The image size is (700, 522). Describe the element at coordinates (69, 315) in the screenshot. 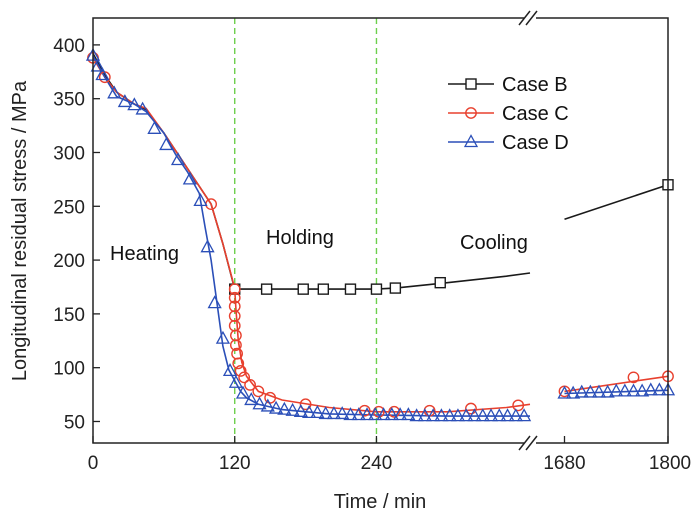

I see `y-tick-label: 150` at that location.